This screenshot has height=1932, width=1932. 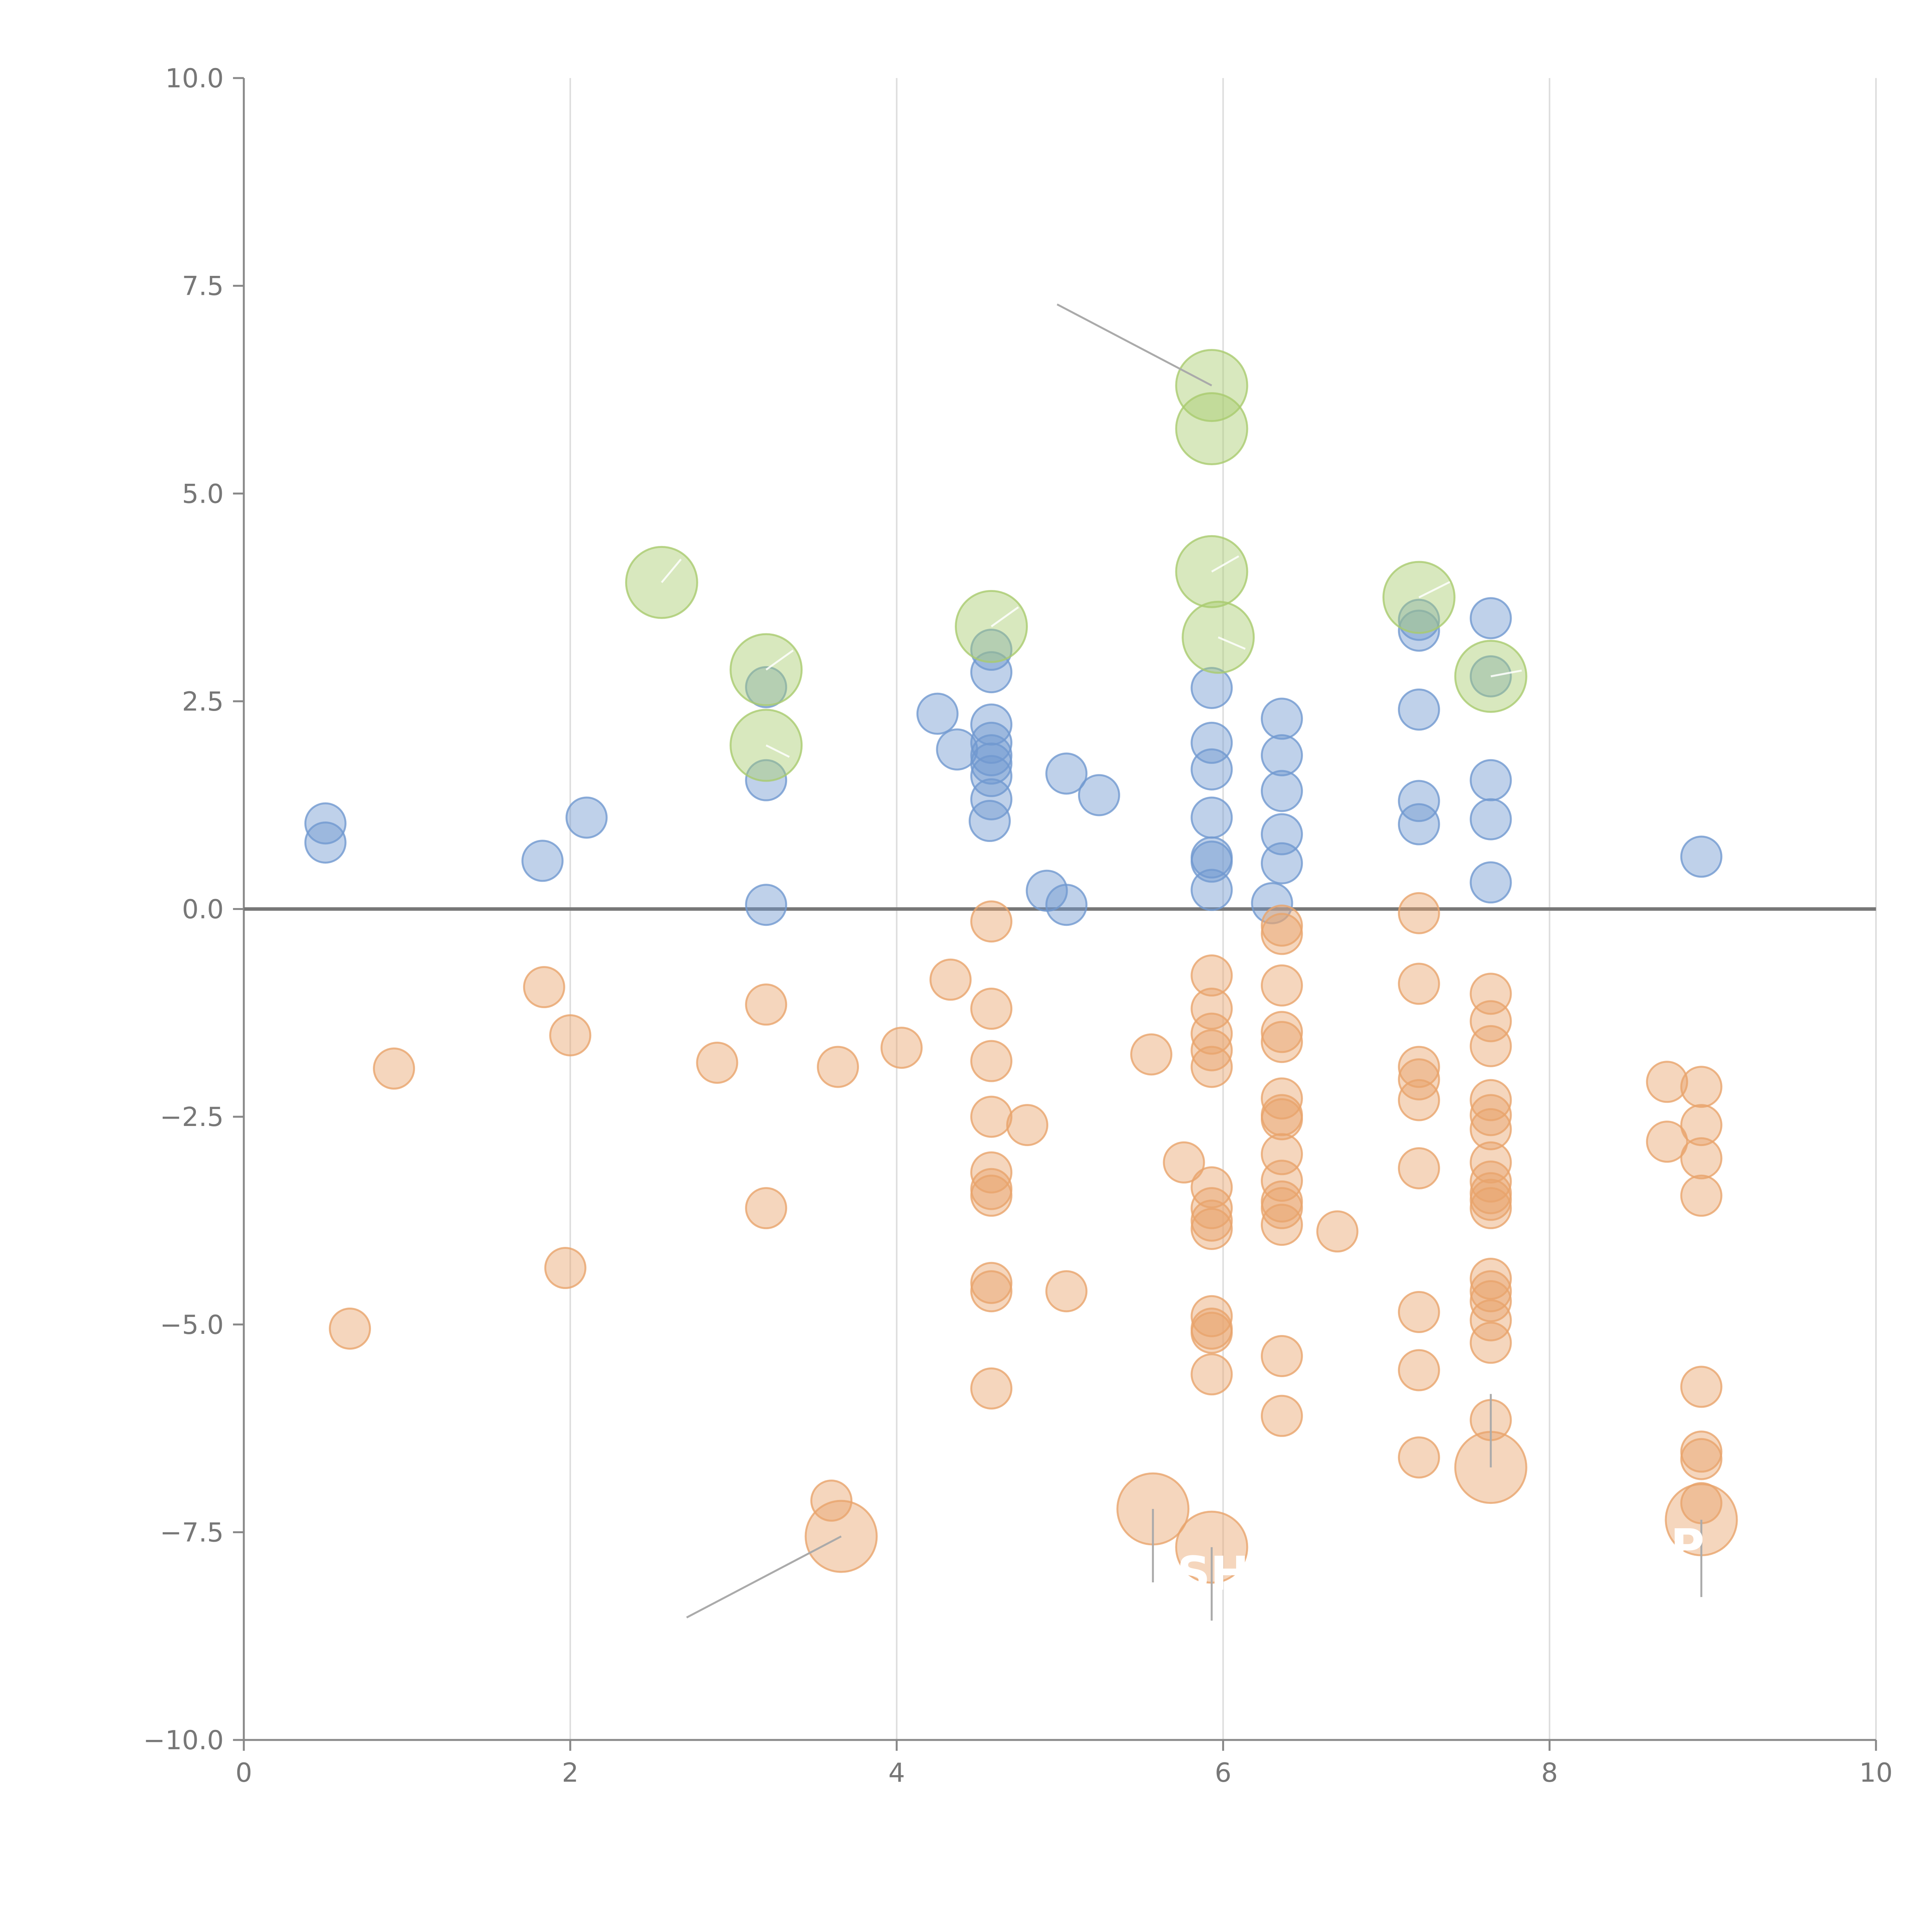 I want to click on x-tick-label: 2, so click(x=570, y=1773).